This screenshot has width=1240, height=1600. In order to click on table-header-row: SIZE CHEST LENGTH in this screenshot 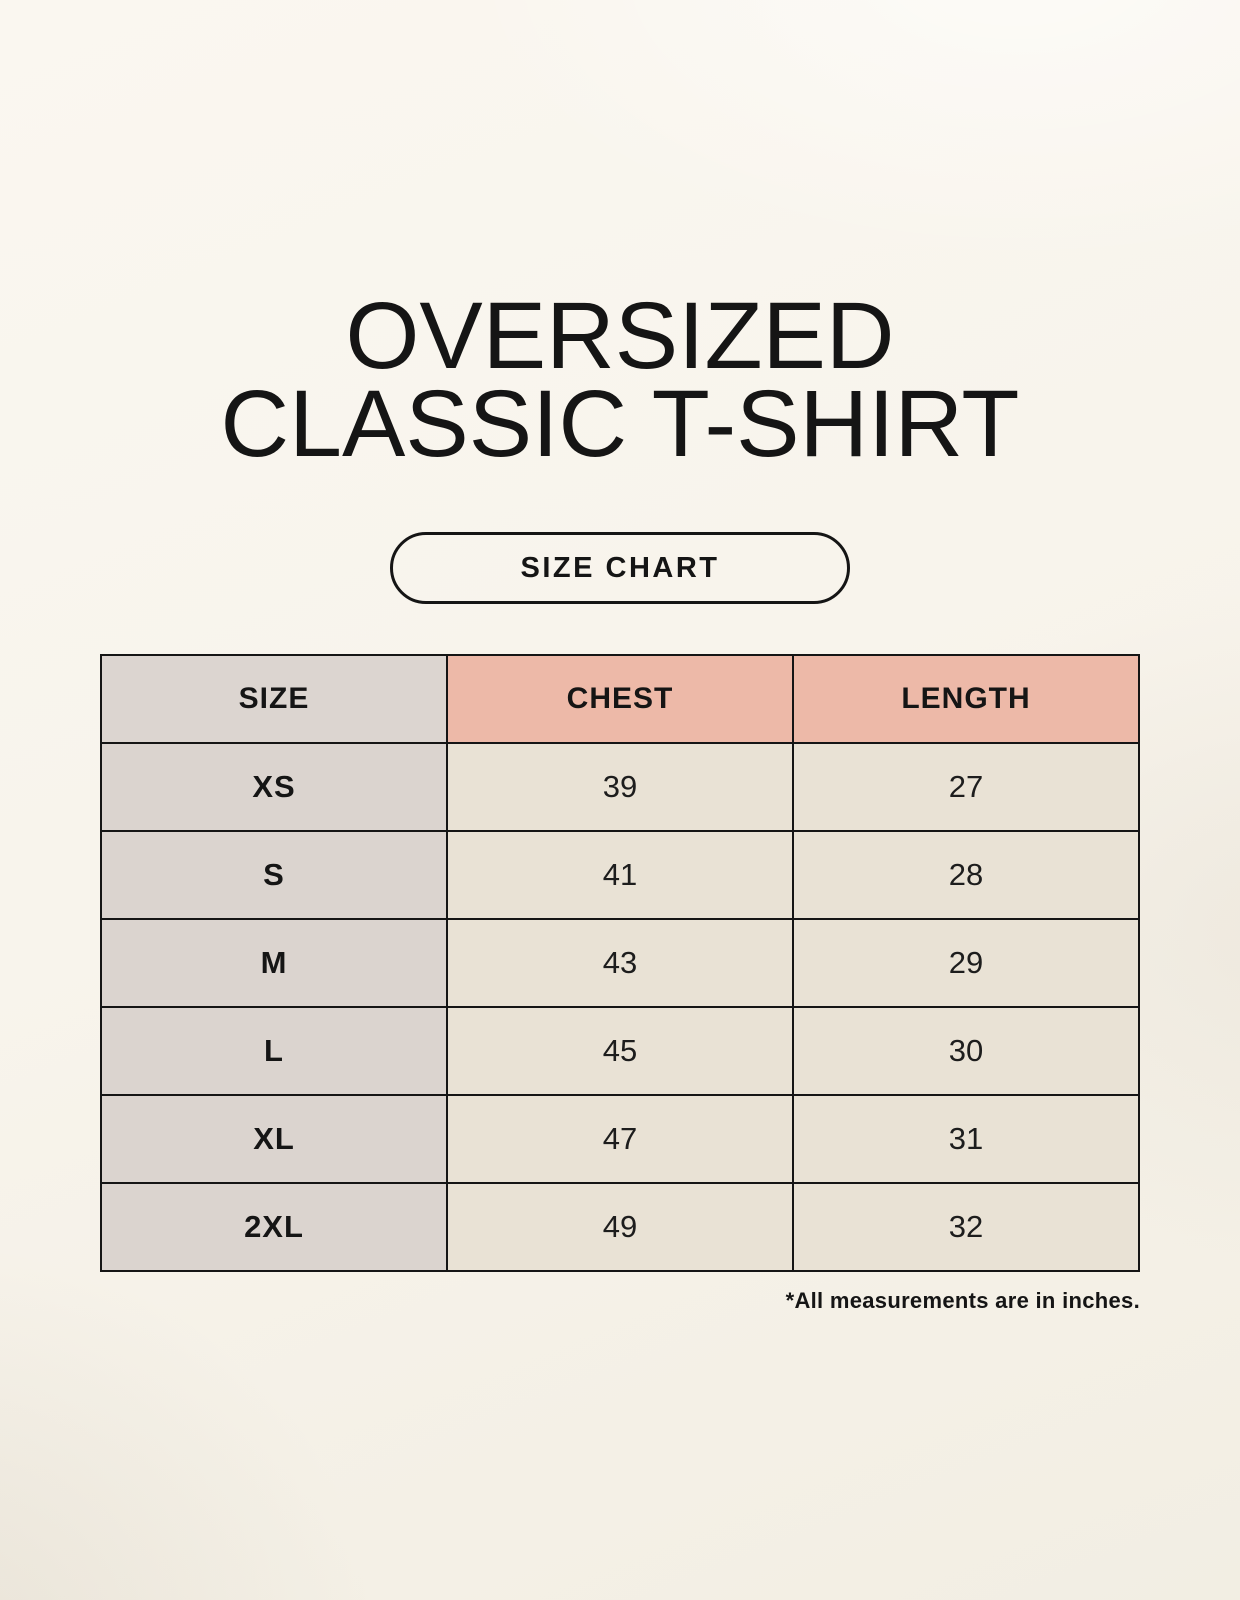, I will do `click(620, 699)`.